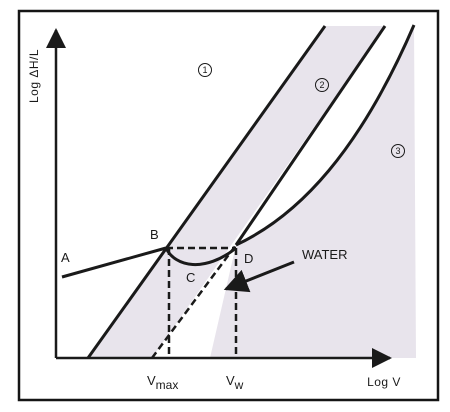  What do you see at coordinates (239, 385) in the screenshot?
I see `vw-sub: w` at bounding box center [239, 385].